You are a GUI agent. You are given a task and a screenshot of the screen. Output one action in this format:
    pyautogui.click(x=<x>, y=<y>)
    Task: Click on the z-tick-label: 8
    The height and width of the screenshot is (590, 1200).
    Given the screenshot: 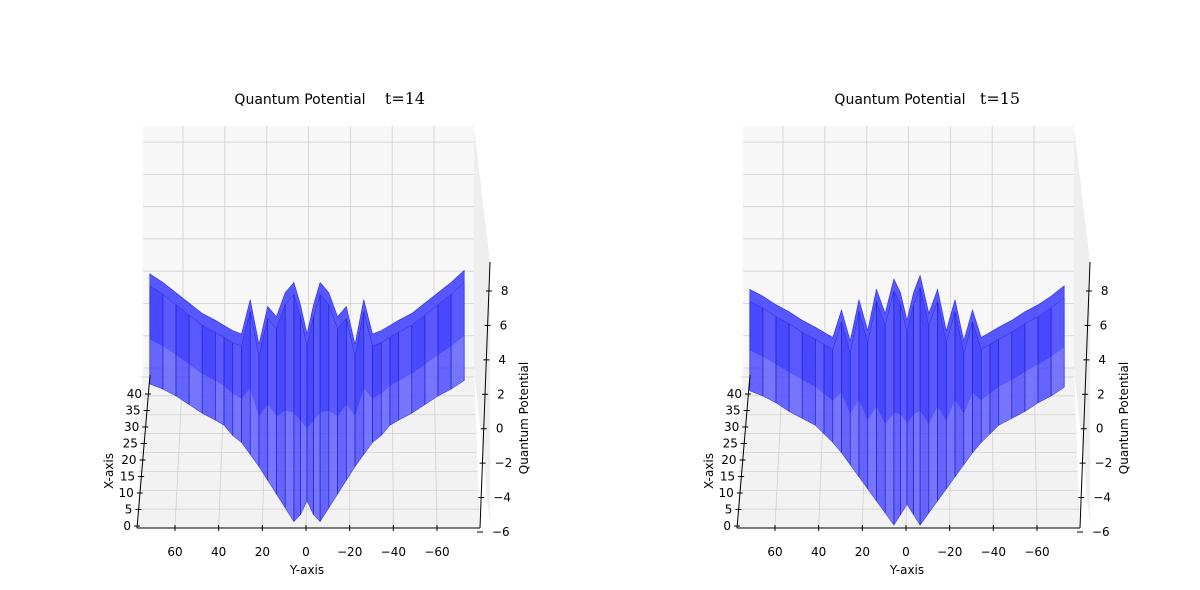 What is the action you would take?
    pyautogui.click(x=1105, y=291)
    